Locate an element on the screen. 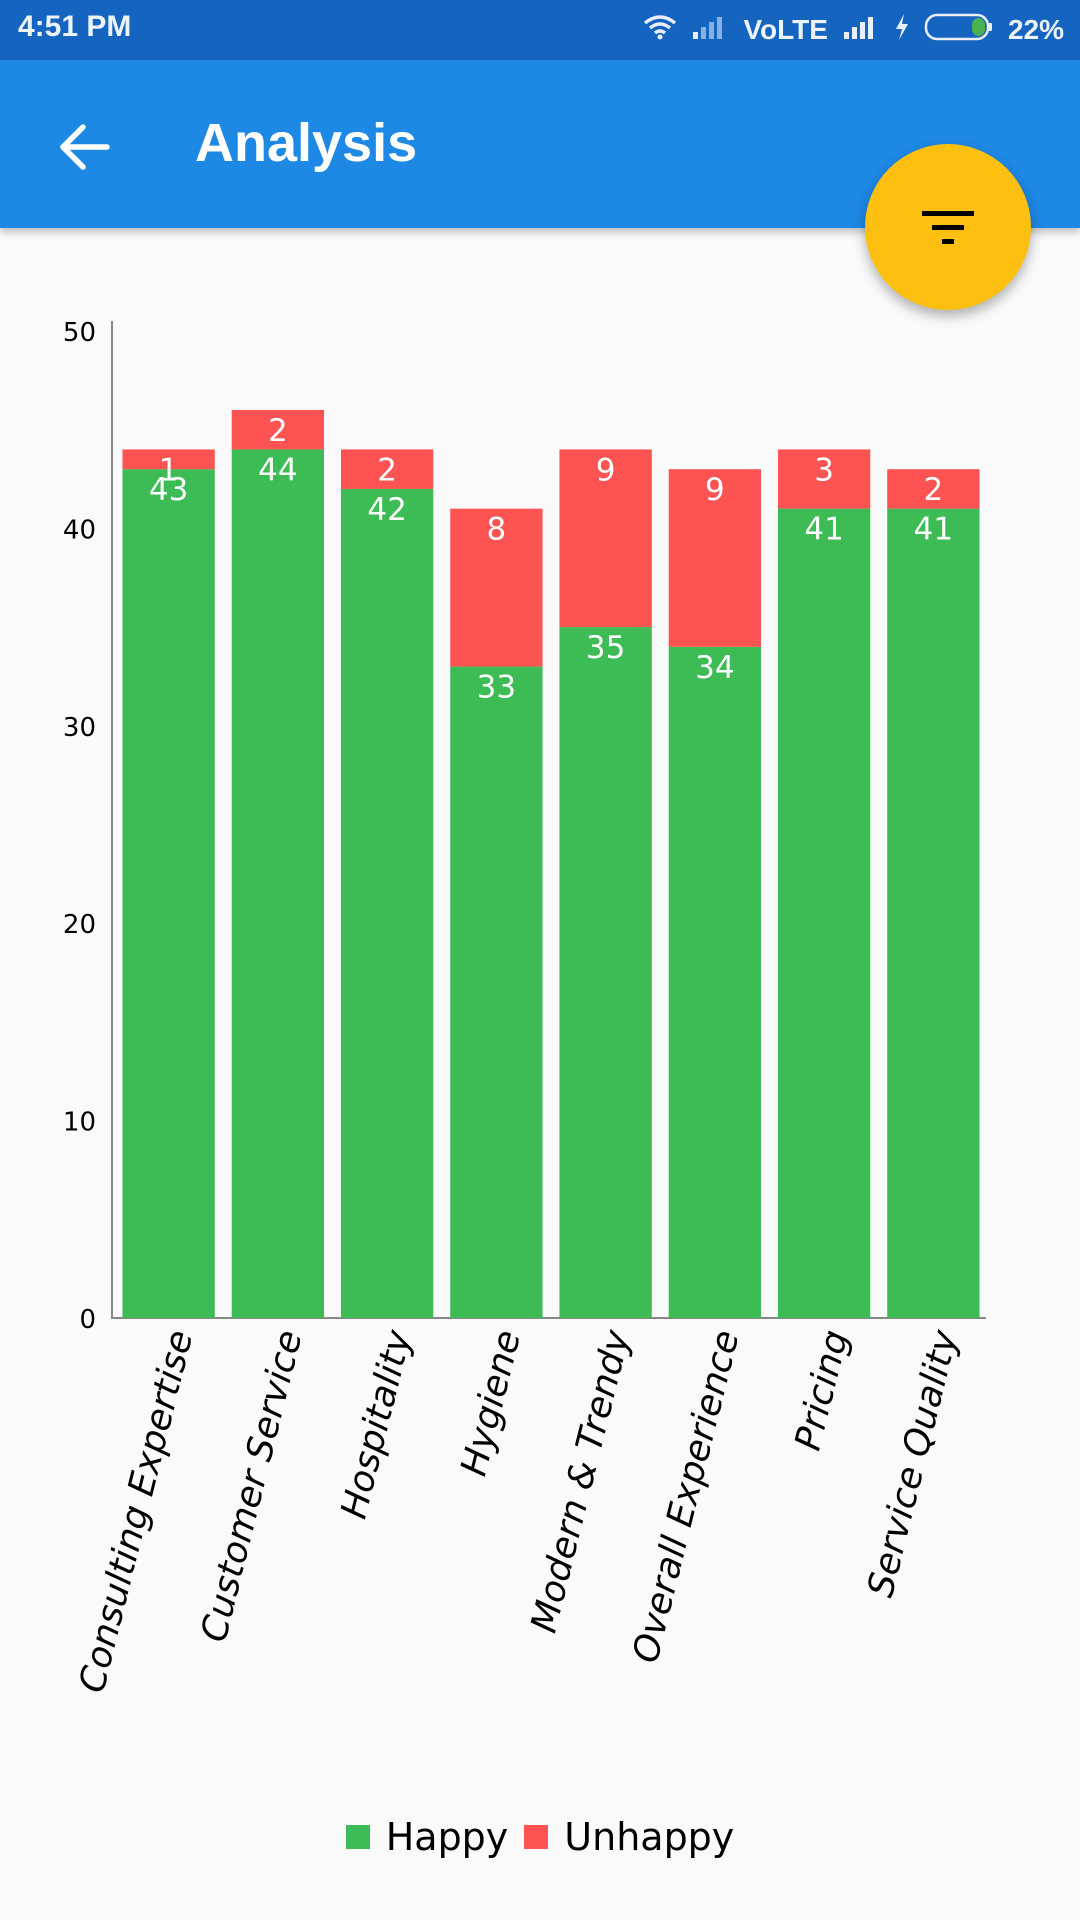 The image size is (1080, 1920). x-tick-label: Hygiene is located at coordinates (491, 1403).